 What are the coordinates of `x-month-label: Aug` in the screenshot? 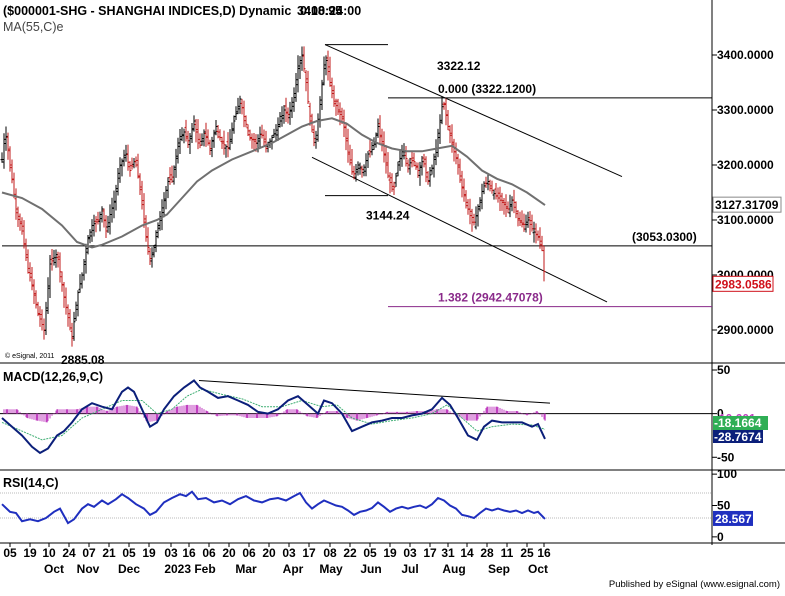 It's located at (453, 569).